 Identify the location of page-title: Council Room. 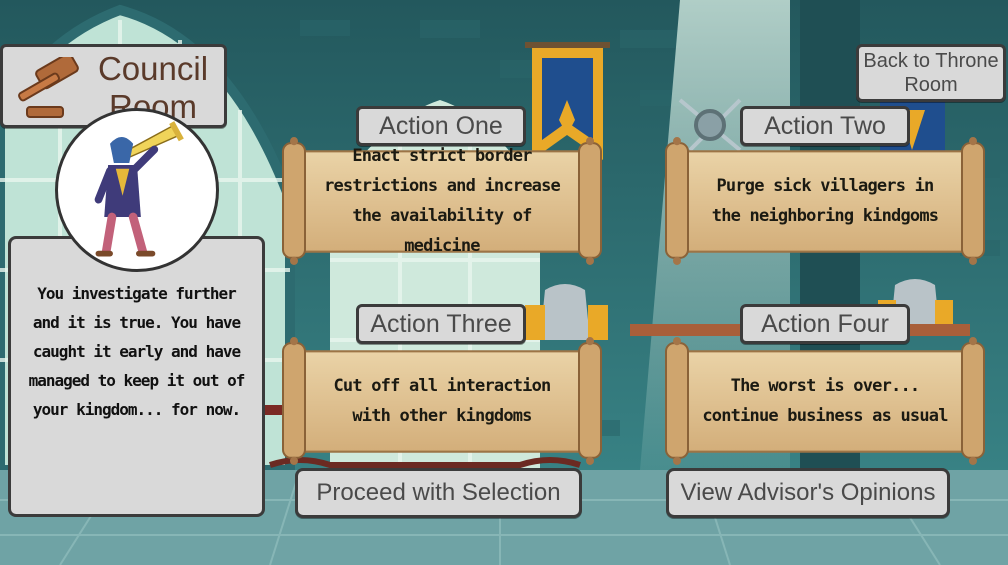
(153, 87).